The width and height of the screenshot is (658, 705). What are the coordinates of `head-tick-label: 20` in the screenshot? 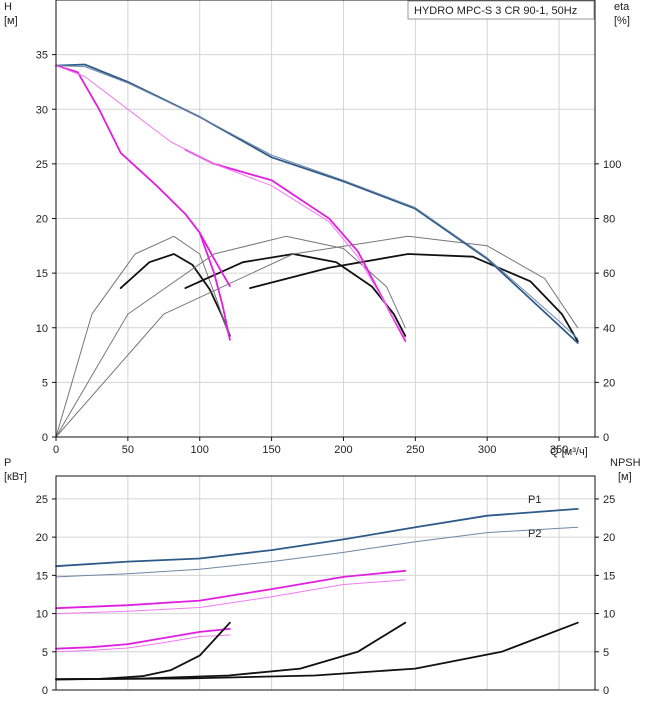 It's located at (42, 220).